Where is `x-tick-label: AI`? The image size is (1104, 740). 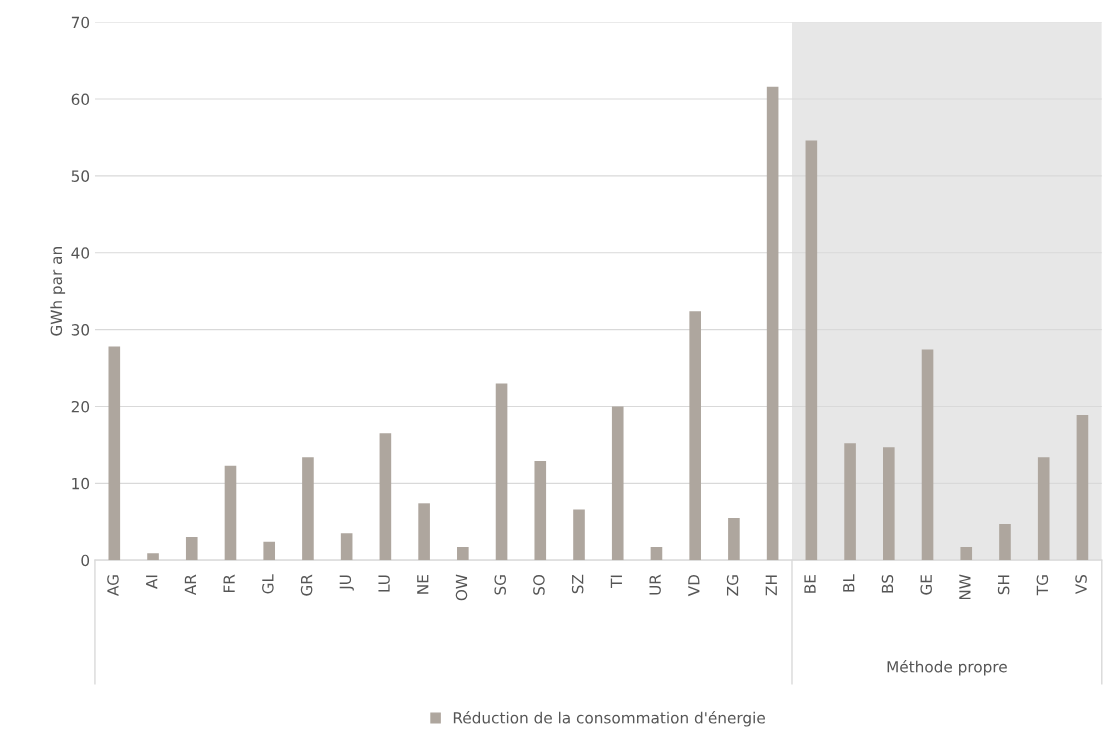 x-tick-label: AI is located at coordinates (152, 582).